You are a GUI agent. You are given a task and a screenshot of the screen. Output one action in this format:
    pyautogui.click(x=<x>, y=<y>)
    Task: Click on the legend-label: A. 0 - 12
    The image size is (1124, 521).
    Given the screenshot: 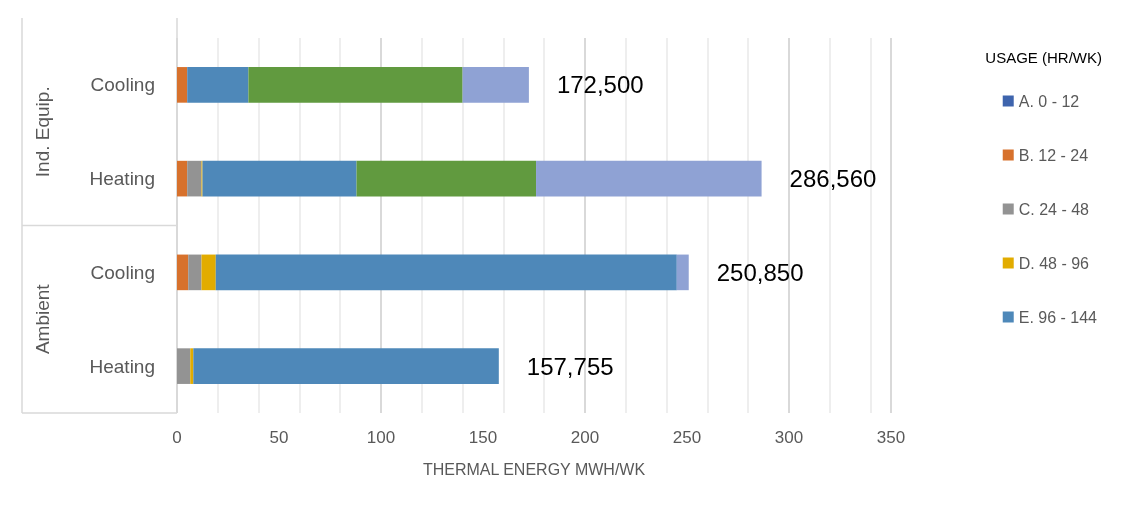 What is the action you would take?
    pyautogui.click(x=1049, y=101)
    